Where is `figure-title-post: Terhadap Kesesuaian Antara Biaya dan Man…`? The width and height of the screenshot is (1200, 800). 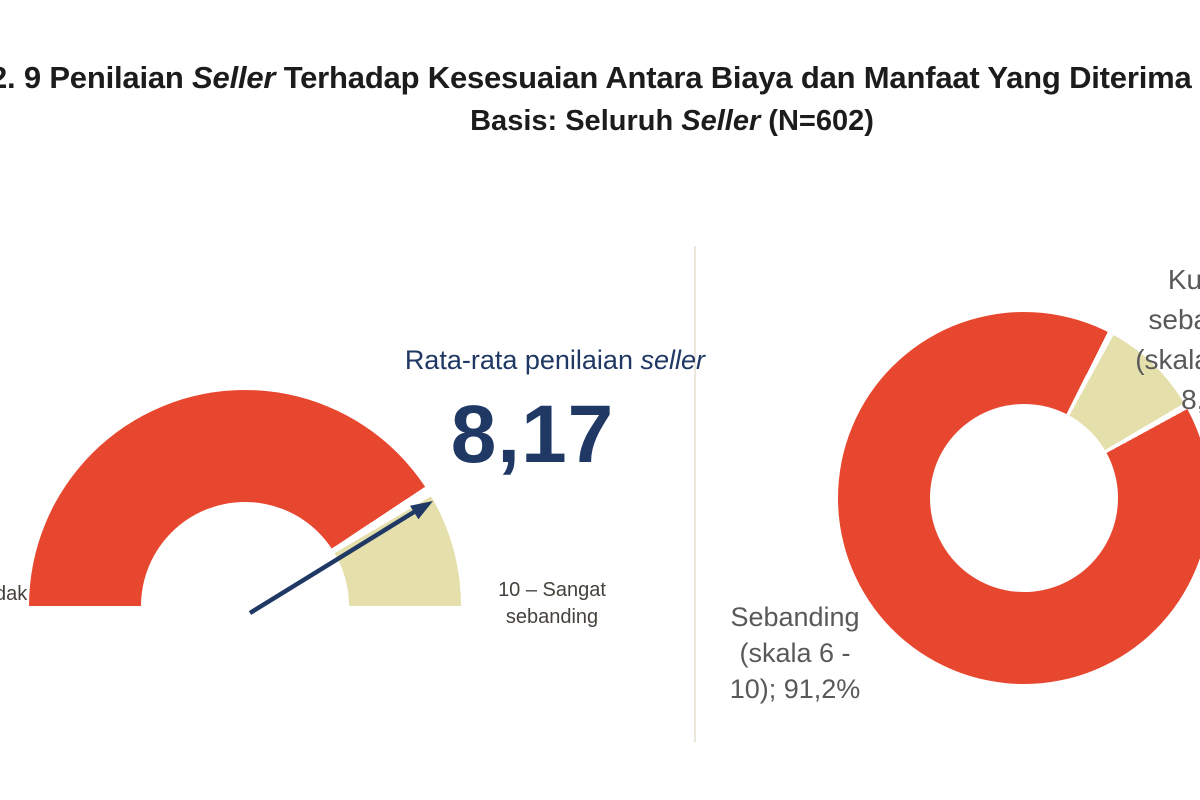
figure-title-post: Terhadap Kesesuaian Antara Biaya dan Man… is located at coordinates (733, 77).